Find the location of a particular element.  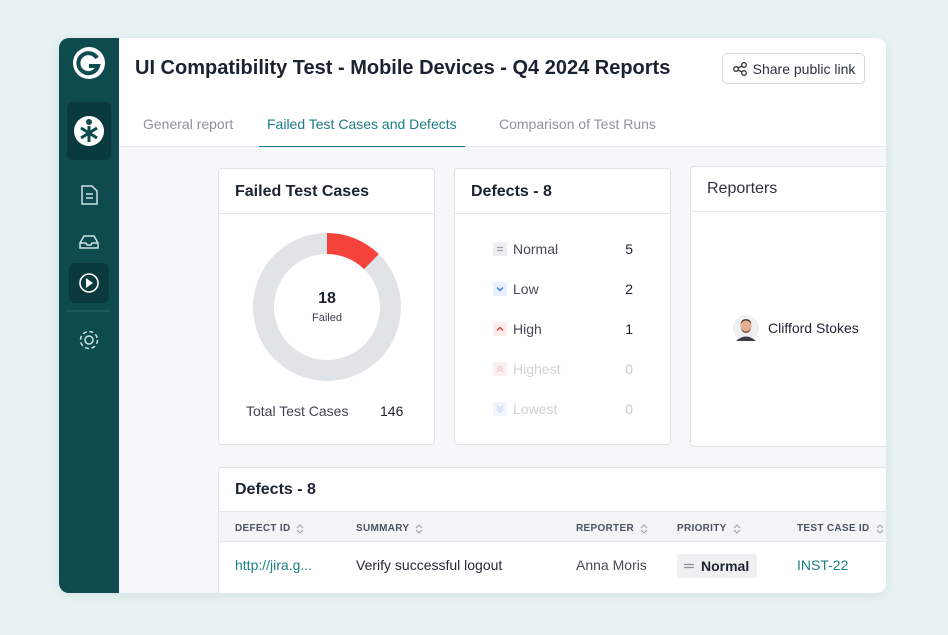

failed-label: Failed is located at coordinates (327, 318).